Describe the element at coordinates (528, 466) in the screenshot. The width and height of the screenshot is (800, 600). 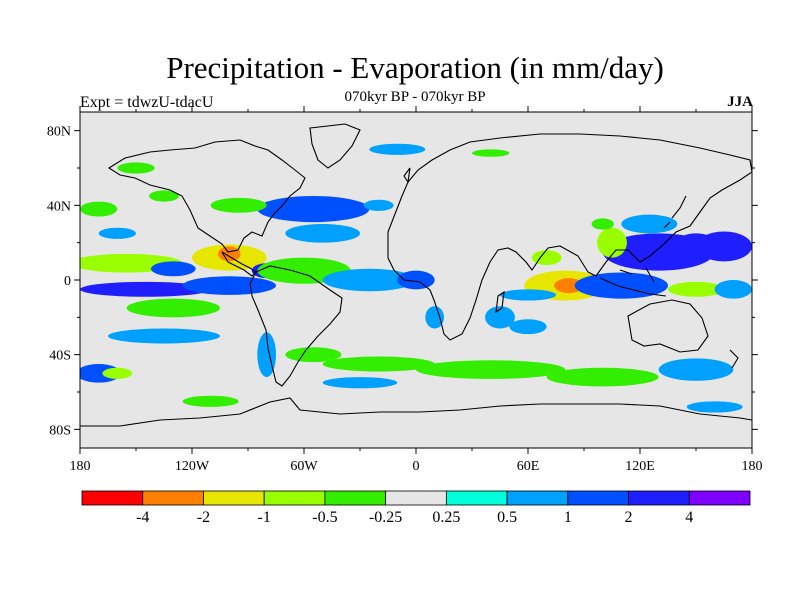
I see `x-tick-label: 60E` at that location.